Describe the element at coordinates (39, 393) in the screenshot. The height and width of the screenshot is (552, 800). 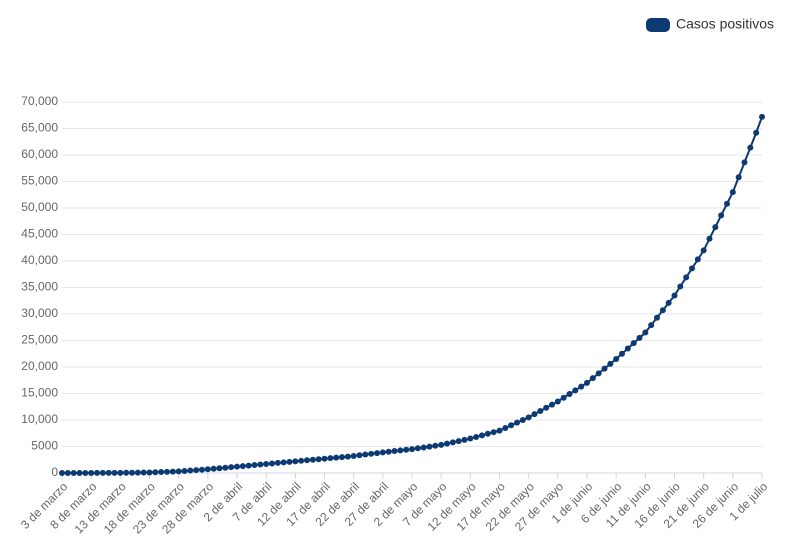
I see `y-tick-label: 15,000` at that location.